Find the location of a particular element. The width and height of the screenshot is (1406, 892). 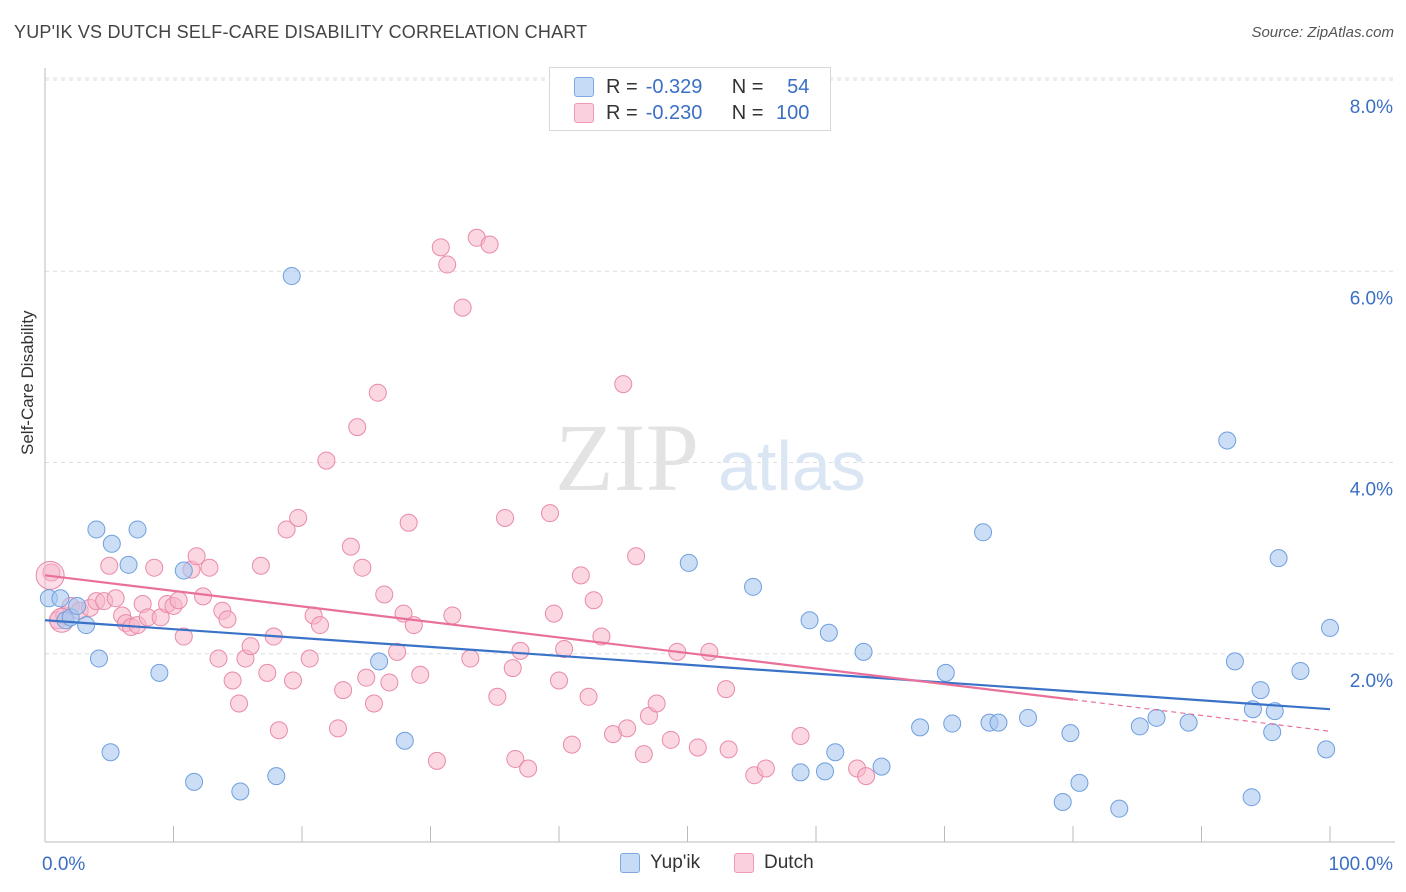

legend-row-dutch: R = -0.230 N = 100 is located at coordinates (691, 113).